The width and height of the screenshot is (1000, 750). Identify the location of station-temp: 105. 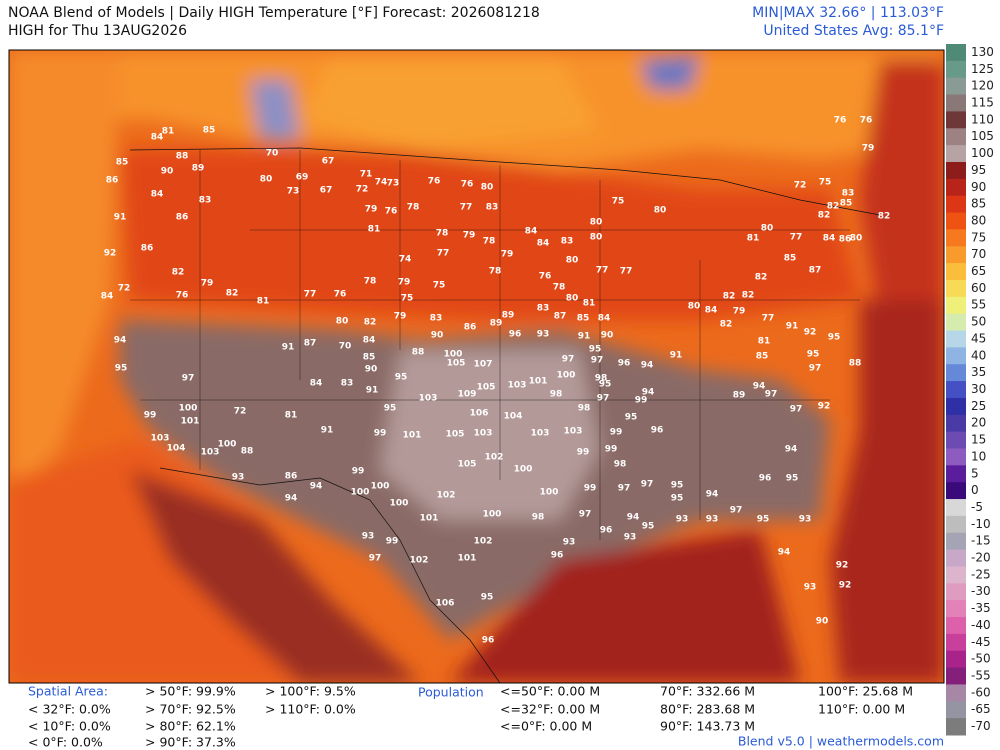
(456, 364).